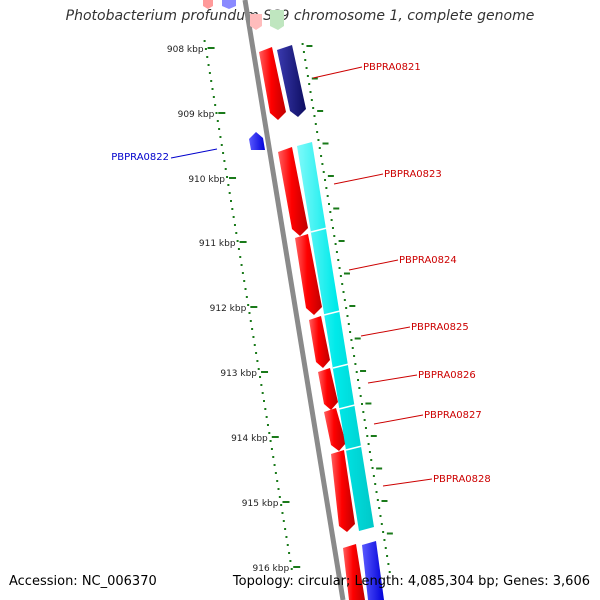 This screenshot has width=600, height=600. Describe the element at coordinates (271, 569) in the screenshot. I see `scale-label: 916 kbp` at that location.